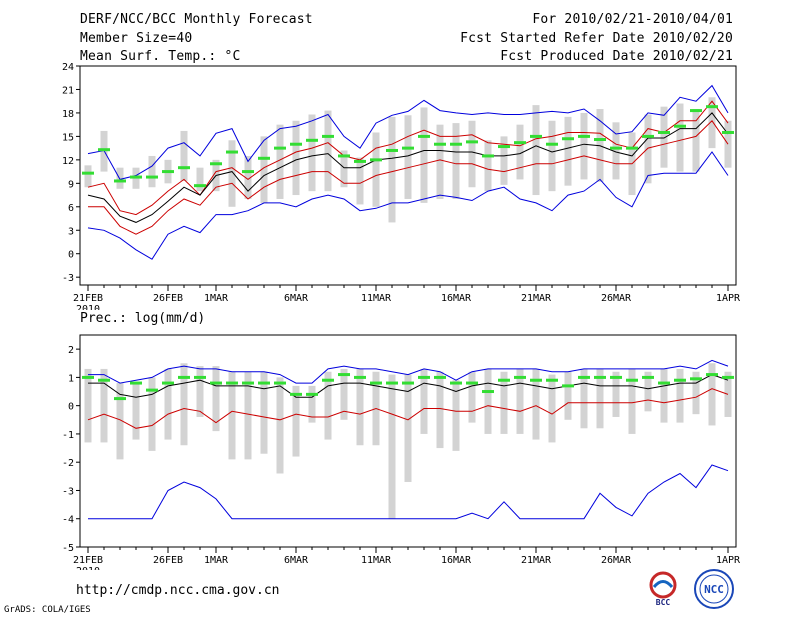 Image resolution: width=800 pixels, height=618 pixels. I want to click on series-line-min, so click(408, 205).